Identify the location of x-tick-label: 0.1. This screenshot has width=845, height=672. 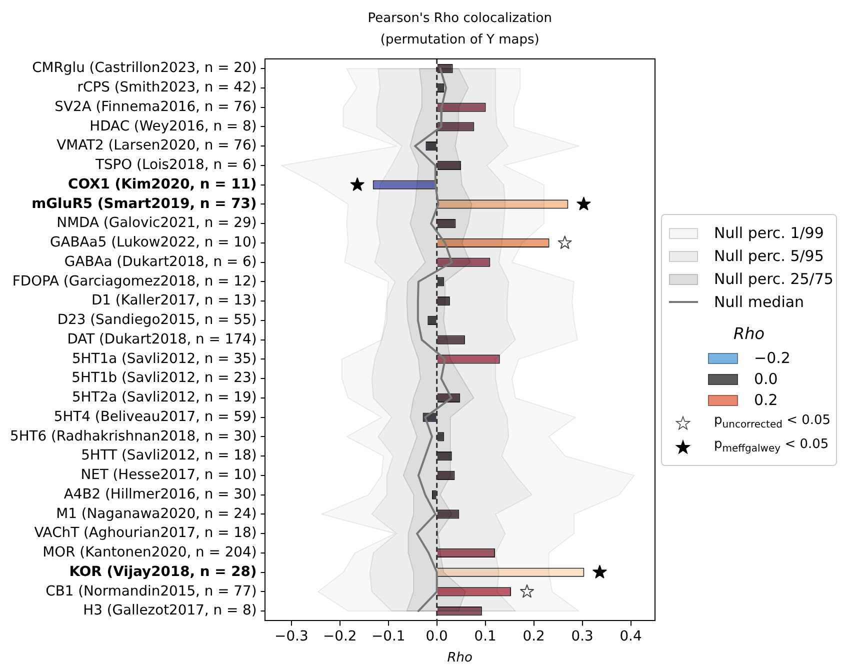
(485, 636).